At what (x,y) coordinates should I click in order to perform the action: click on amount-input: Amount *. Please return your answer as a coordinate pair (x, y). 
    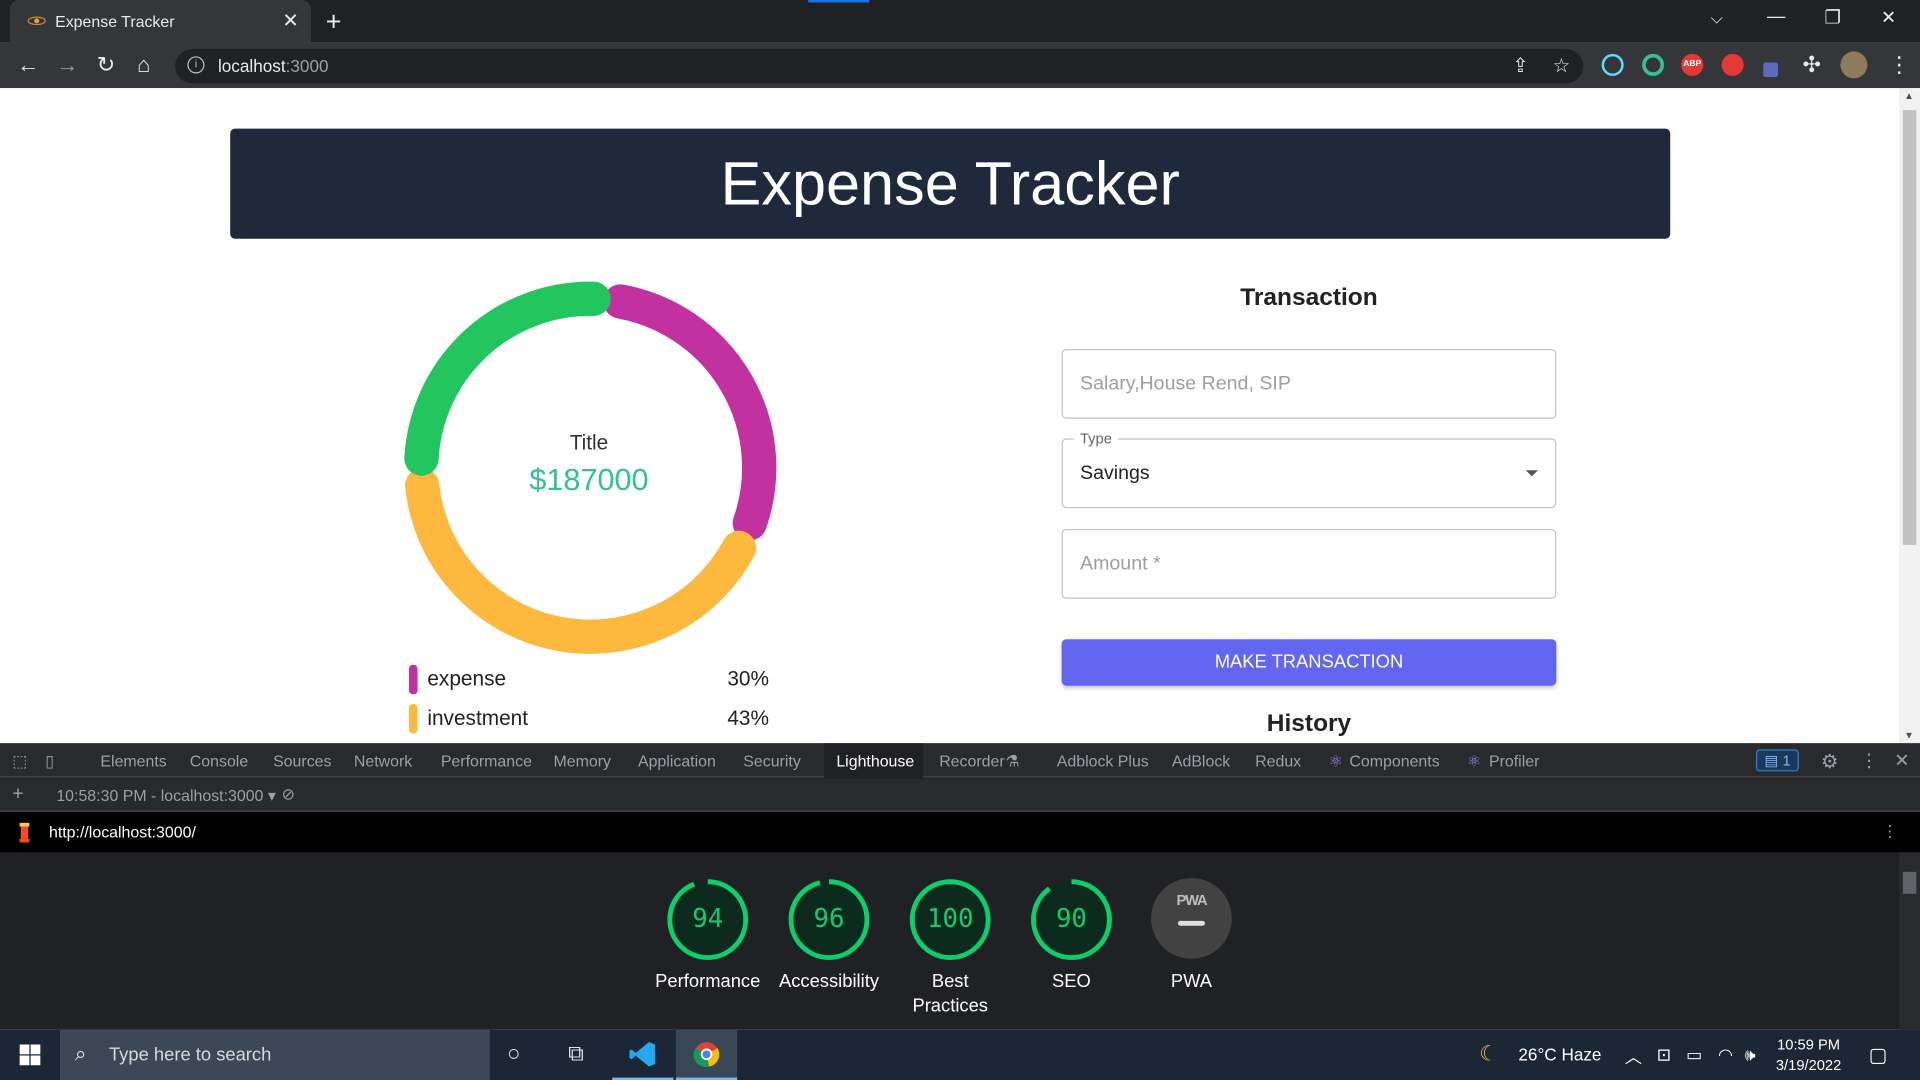
    Looking at the image, I should click on (1309, 563).